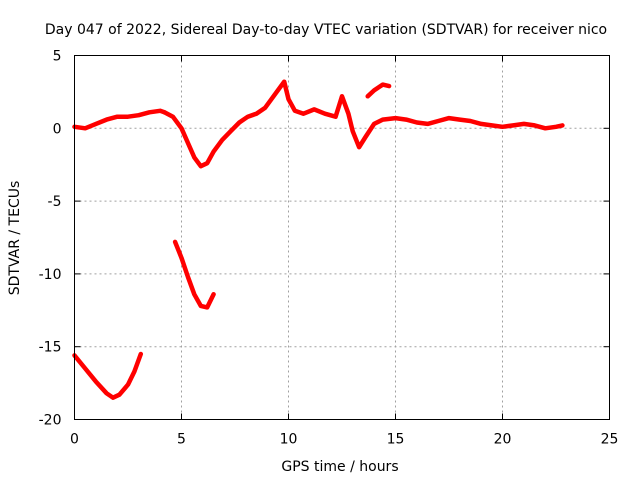 This screenshot has width=640, height=480. What do you see at coordinates (181, 440) in the screenshot?
I see `x-tick-label: 5` at bounding box center [181, 440].